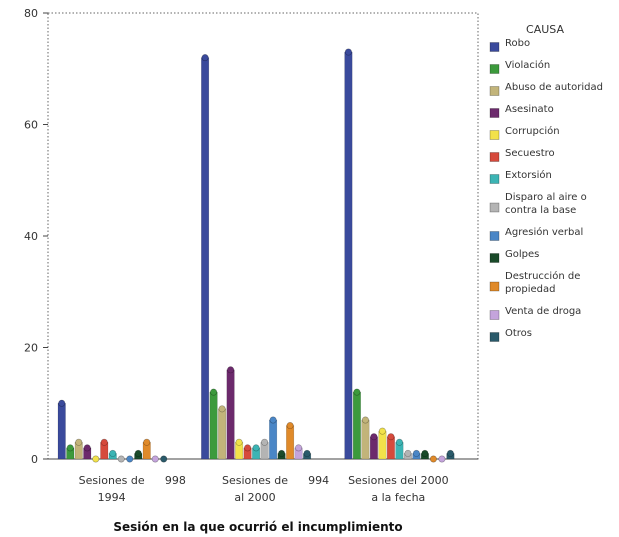  I want to click on legend-label: Abuso de autoridad, so click(554, 87).